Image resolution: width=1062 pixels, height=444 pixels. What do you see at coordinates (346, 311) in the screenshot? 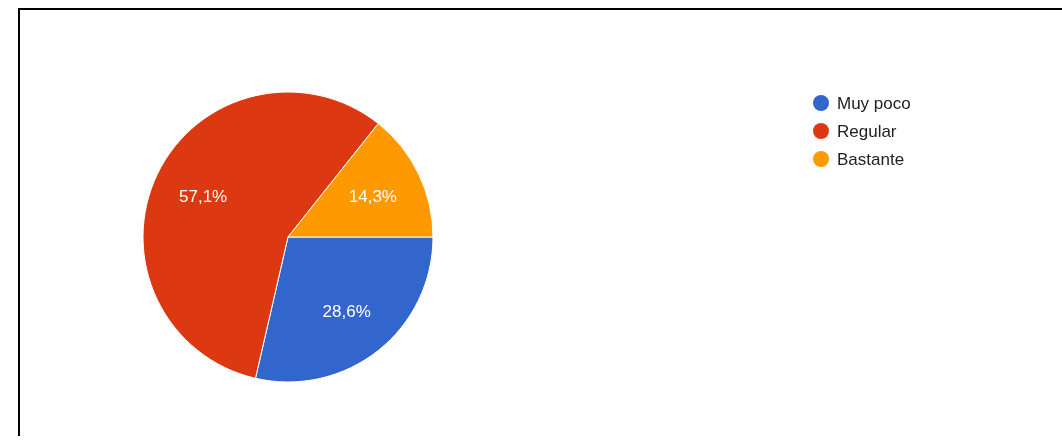
I see `data-label: 28,6%` at bounding box center [346, 311].